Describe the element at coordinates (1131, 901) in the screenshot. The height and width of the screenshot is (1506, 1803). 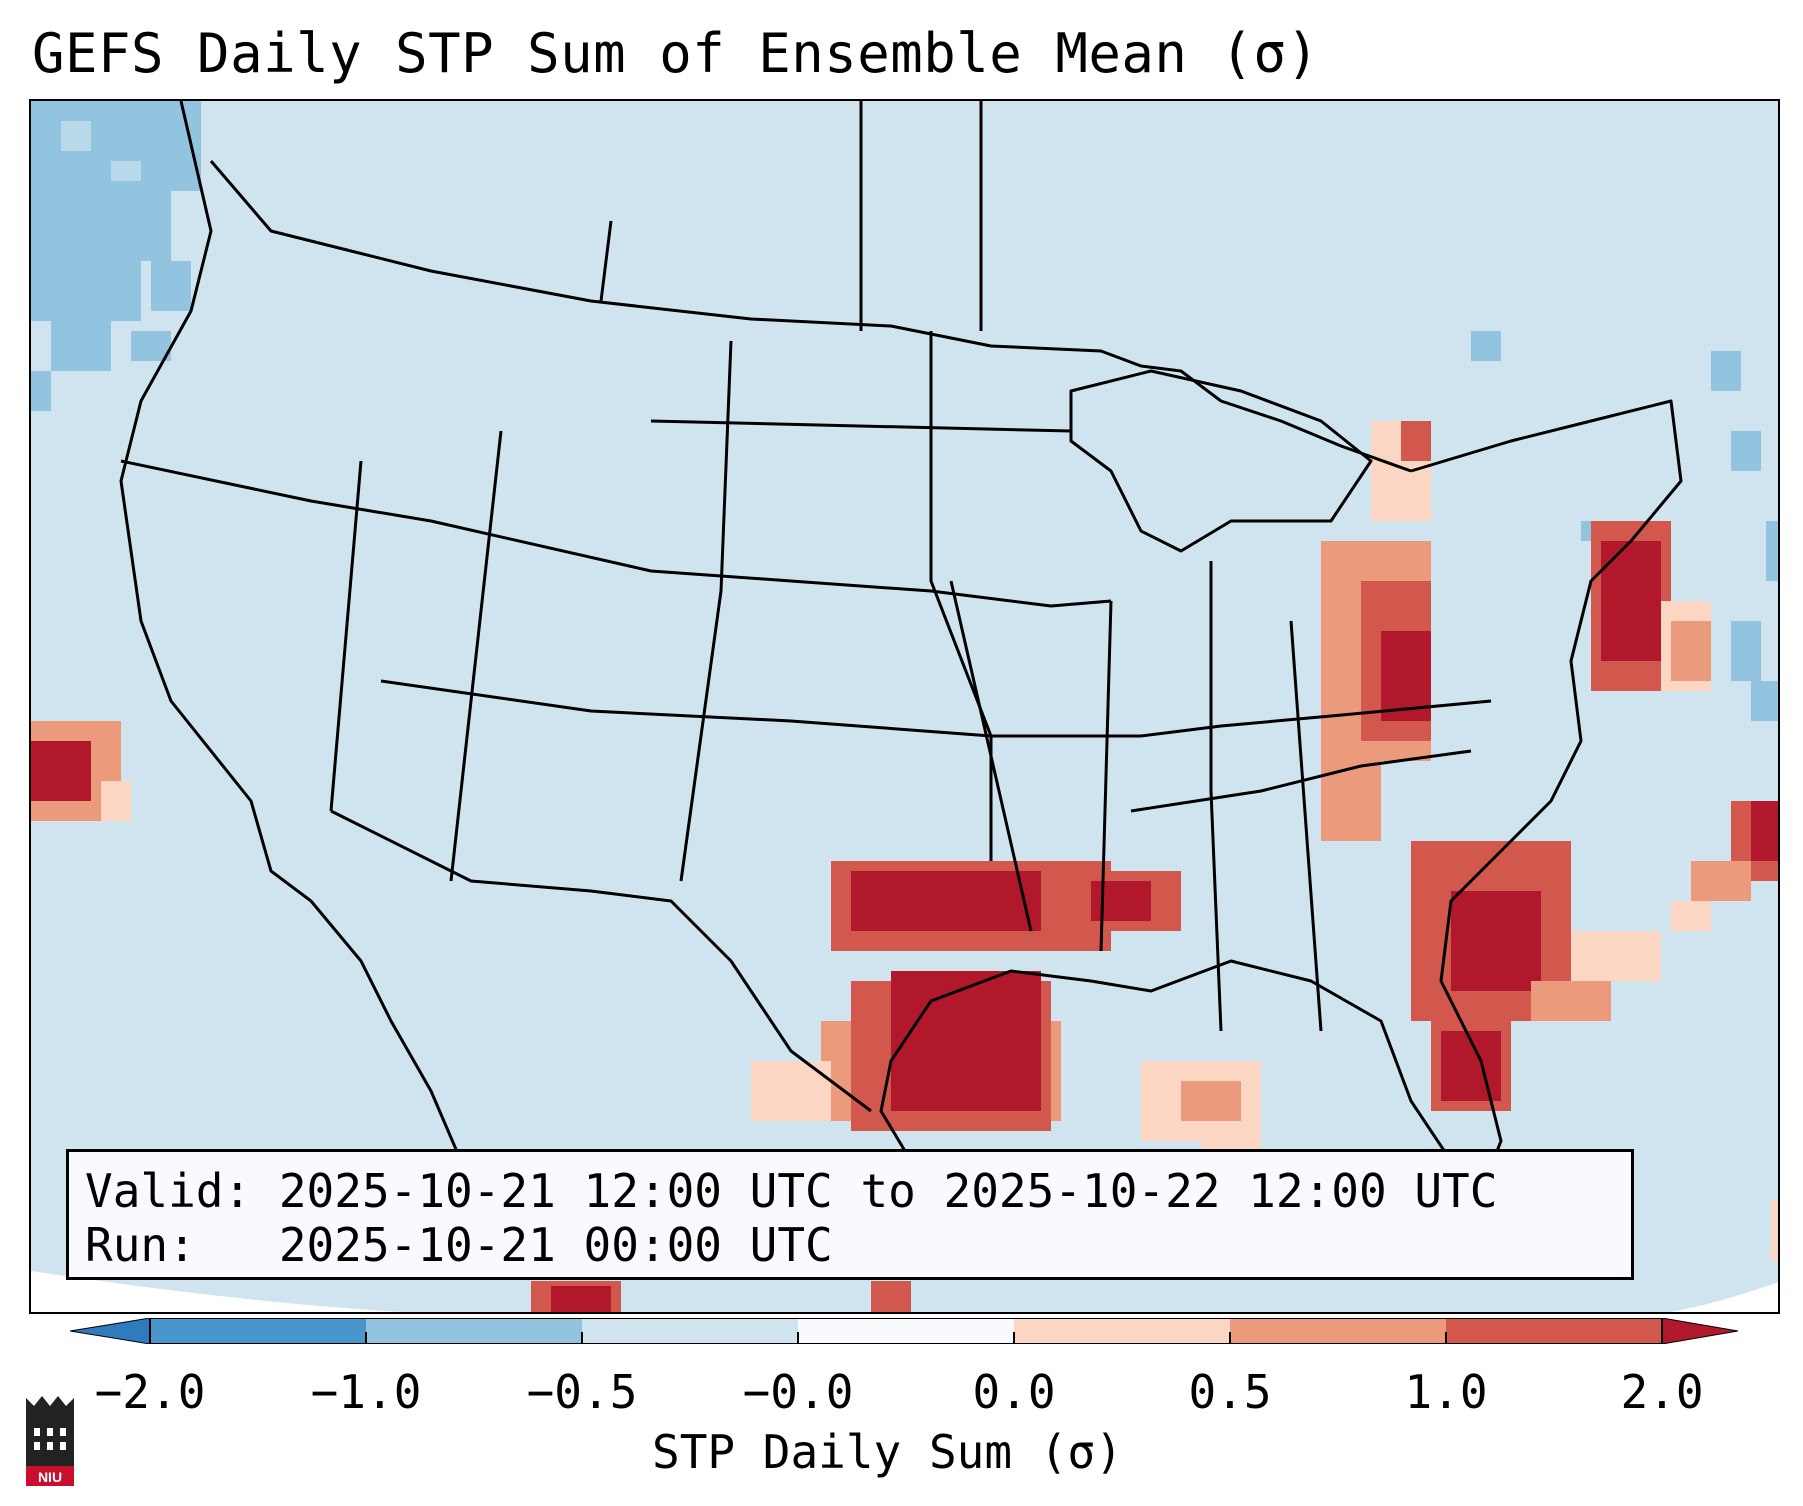
I see `anomaly-louisiana` at that location.